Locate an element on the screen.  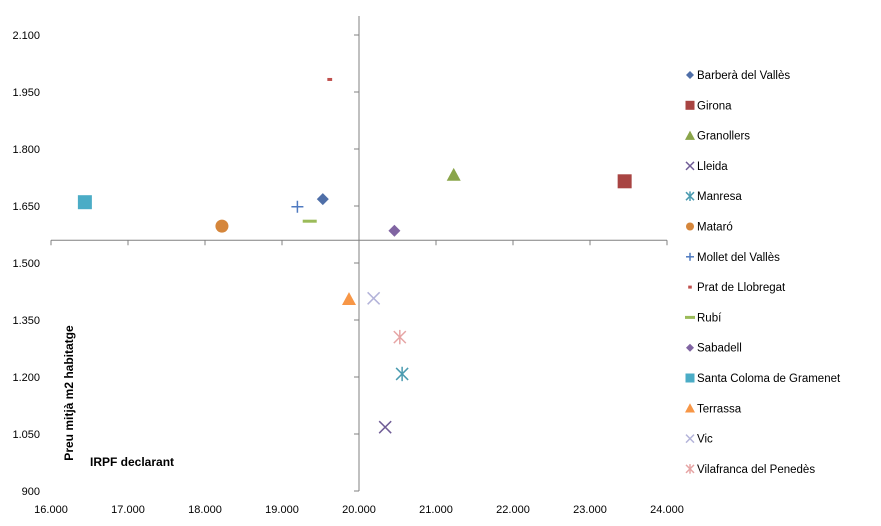
legend-label: Prat de Llobregat is located at coordinates (741, 288).